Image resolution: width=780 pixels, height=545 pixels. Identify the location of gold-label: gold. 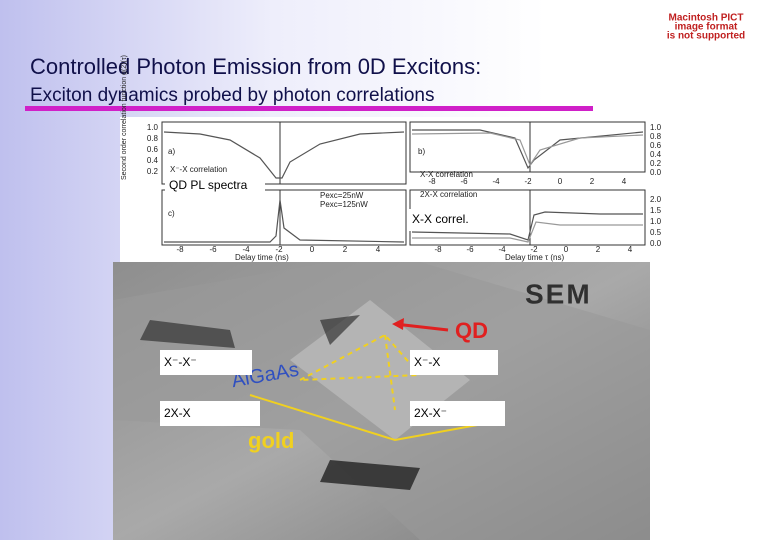
(271, 440).